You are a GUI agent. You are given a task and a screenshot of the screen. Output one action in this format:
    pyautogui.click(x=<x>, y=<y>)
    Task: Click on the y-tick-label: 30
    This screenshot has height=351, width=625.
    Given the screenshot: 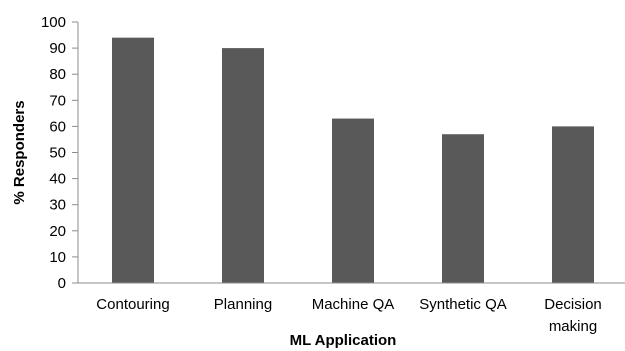 What is the action you would take?
    pyautogui.click(x=57, y=205)
    